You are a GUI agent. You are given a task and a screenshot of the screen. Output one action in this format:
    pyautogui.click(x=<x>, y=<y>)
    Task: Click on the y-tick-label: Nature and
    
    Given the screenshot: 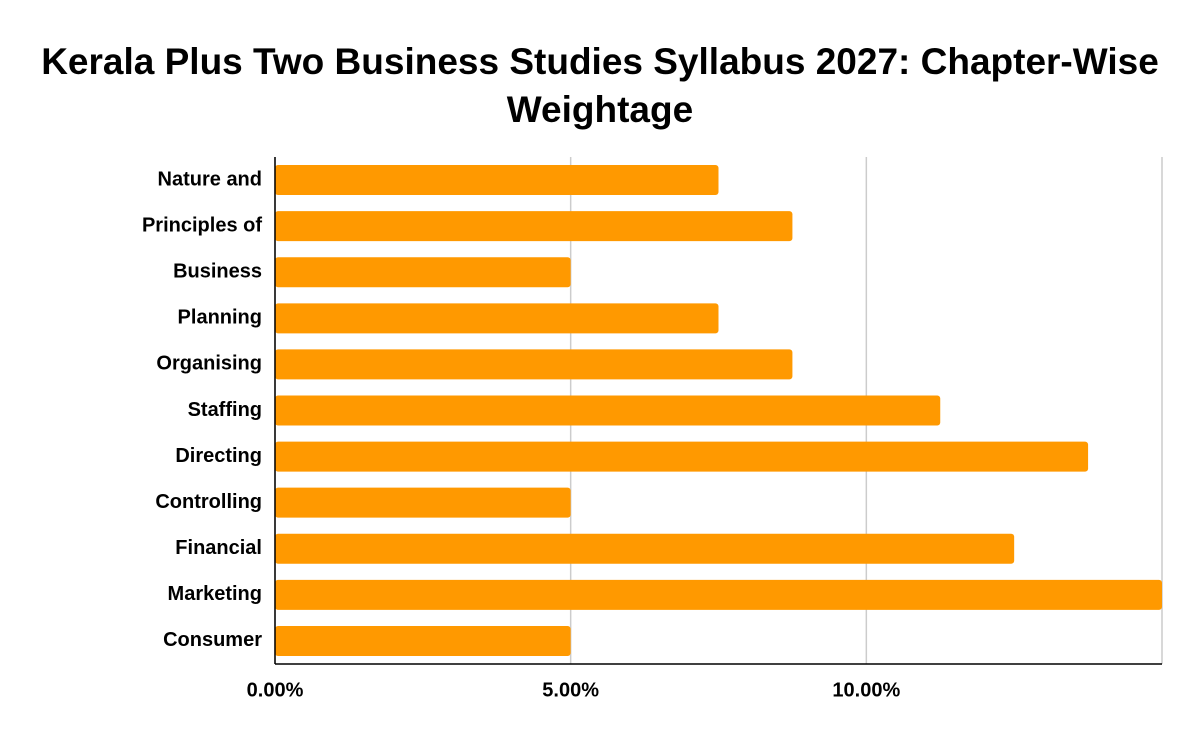 What is the action you would take?
    pyautogui.click(x=210, y=179)
    